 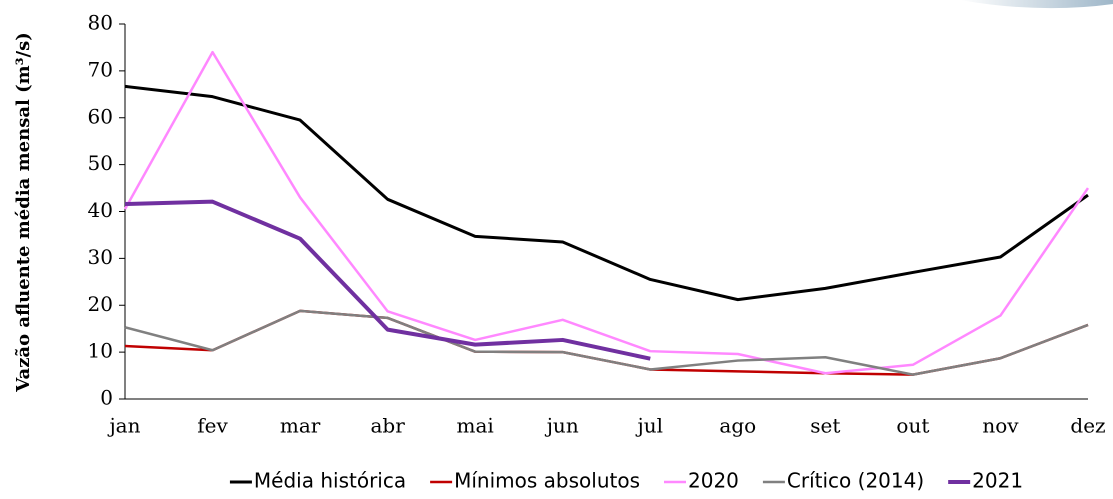 I want to click on x-tick-label: jun, so click(x=562, y=426).